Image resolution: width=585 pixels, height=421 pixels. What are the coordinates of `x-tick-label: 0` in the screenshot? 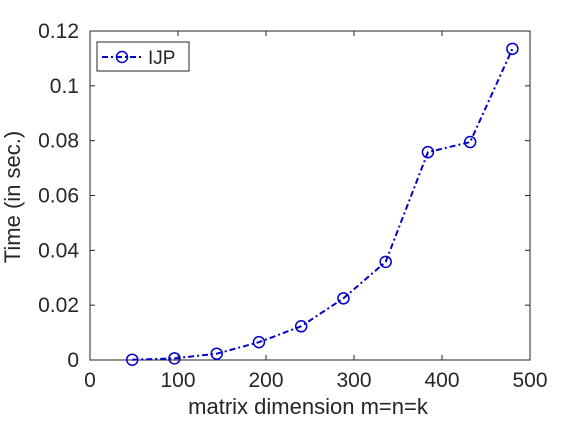 It's located at (90, 380).